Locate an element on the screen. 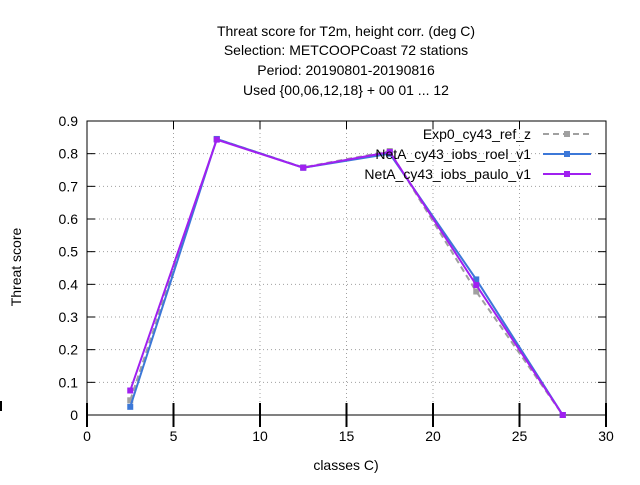  x-tick-label-6: 30 is located at coordinates (606, 436).